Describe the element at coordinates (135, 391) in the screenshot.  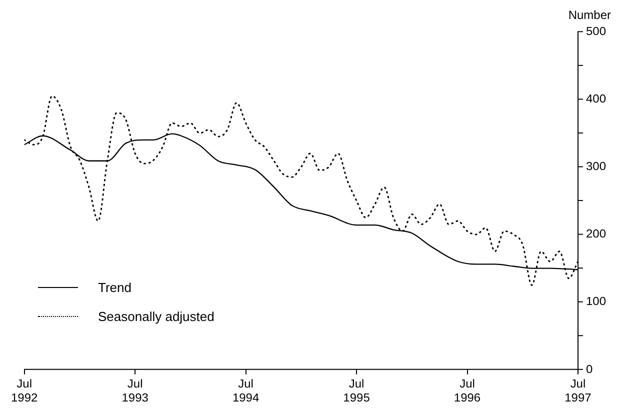
I see `x-tick-label: Jul 1993` at that location.